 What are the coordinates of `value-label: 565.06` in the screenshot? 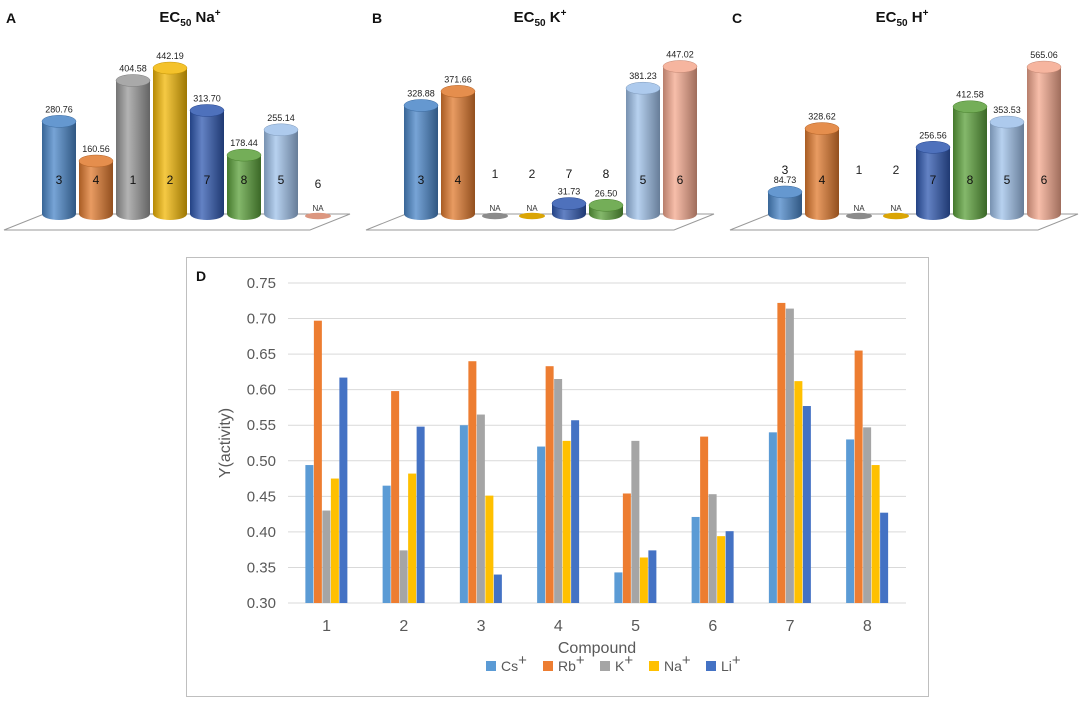 It's located at (1044, 55).